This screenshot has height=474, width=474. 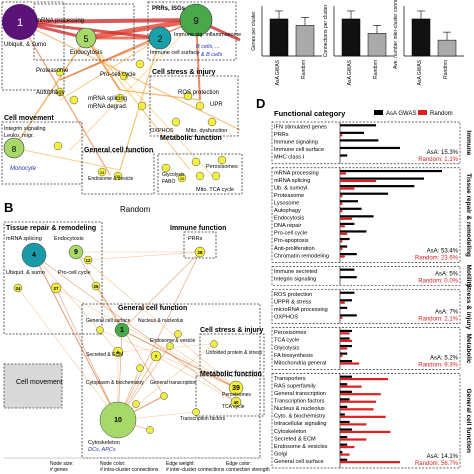 I want to click on node-b-label-n26: 26, so click(x=96, y=286).